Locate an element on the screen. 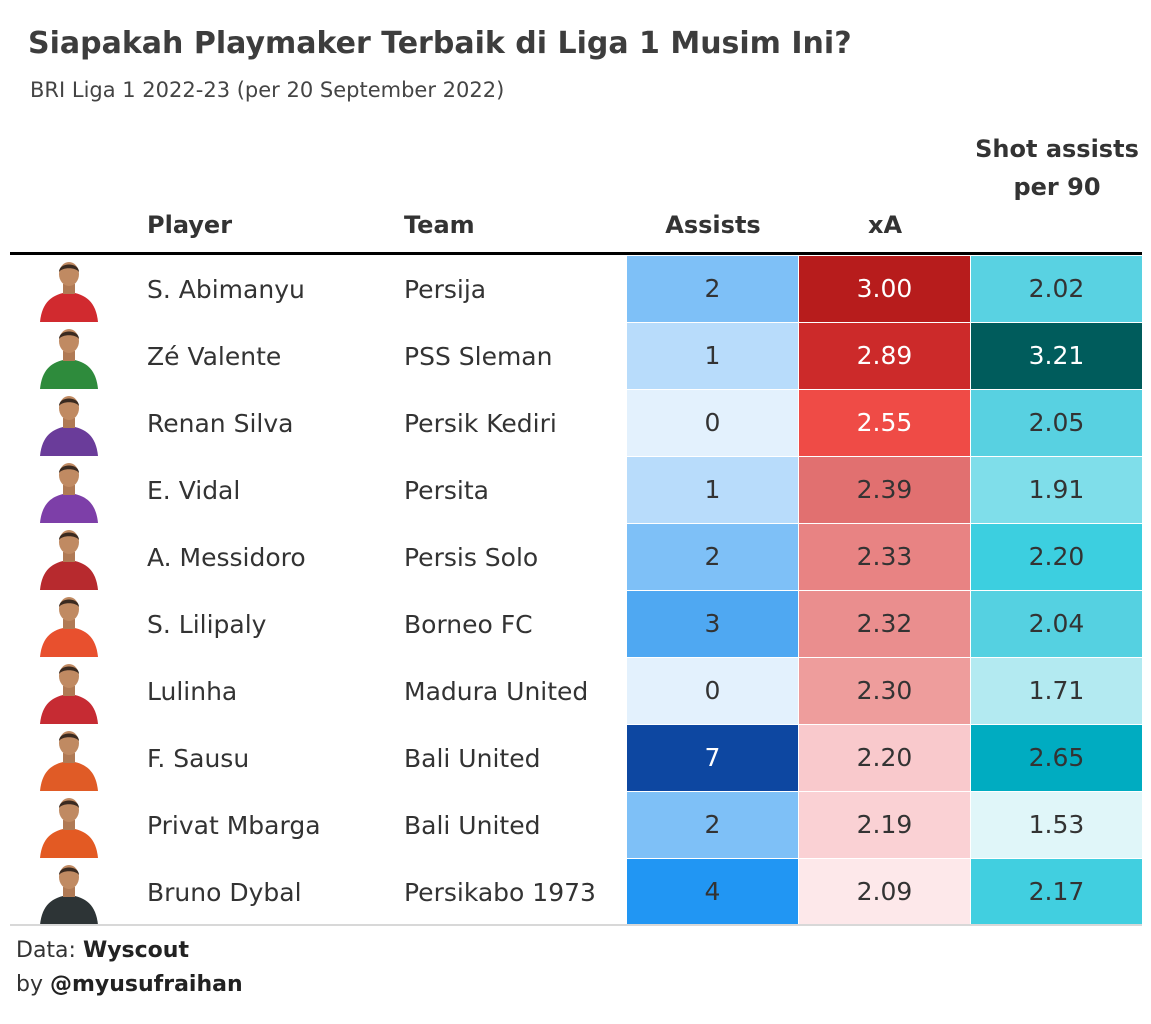  player-name: A. Messidoro is located at coordinates (226, 557).